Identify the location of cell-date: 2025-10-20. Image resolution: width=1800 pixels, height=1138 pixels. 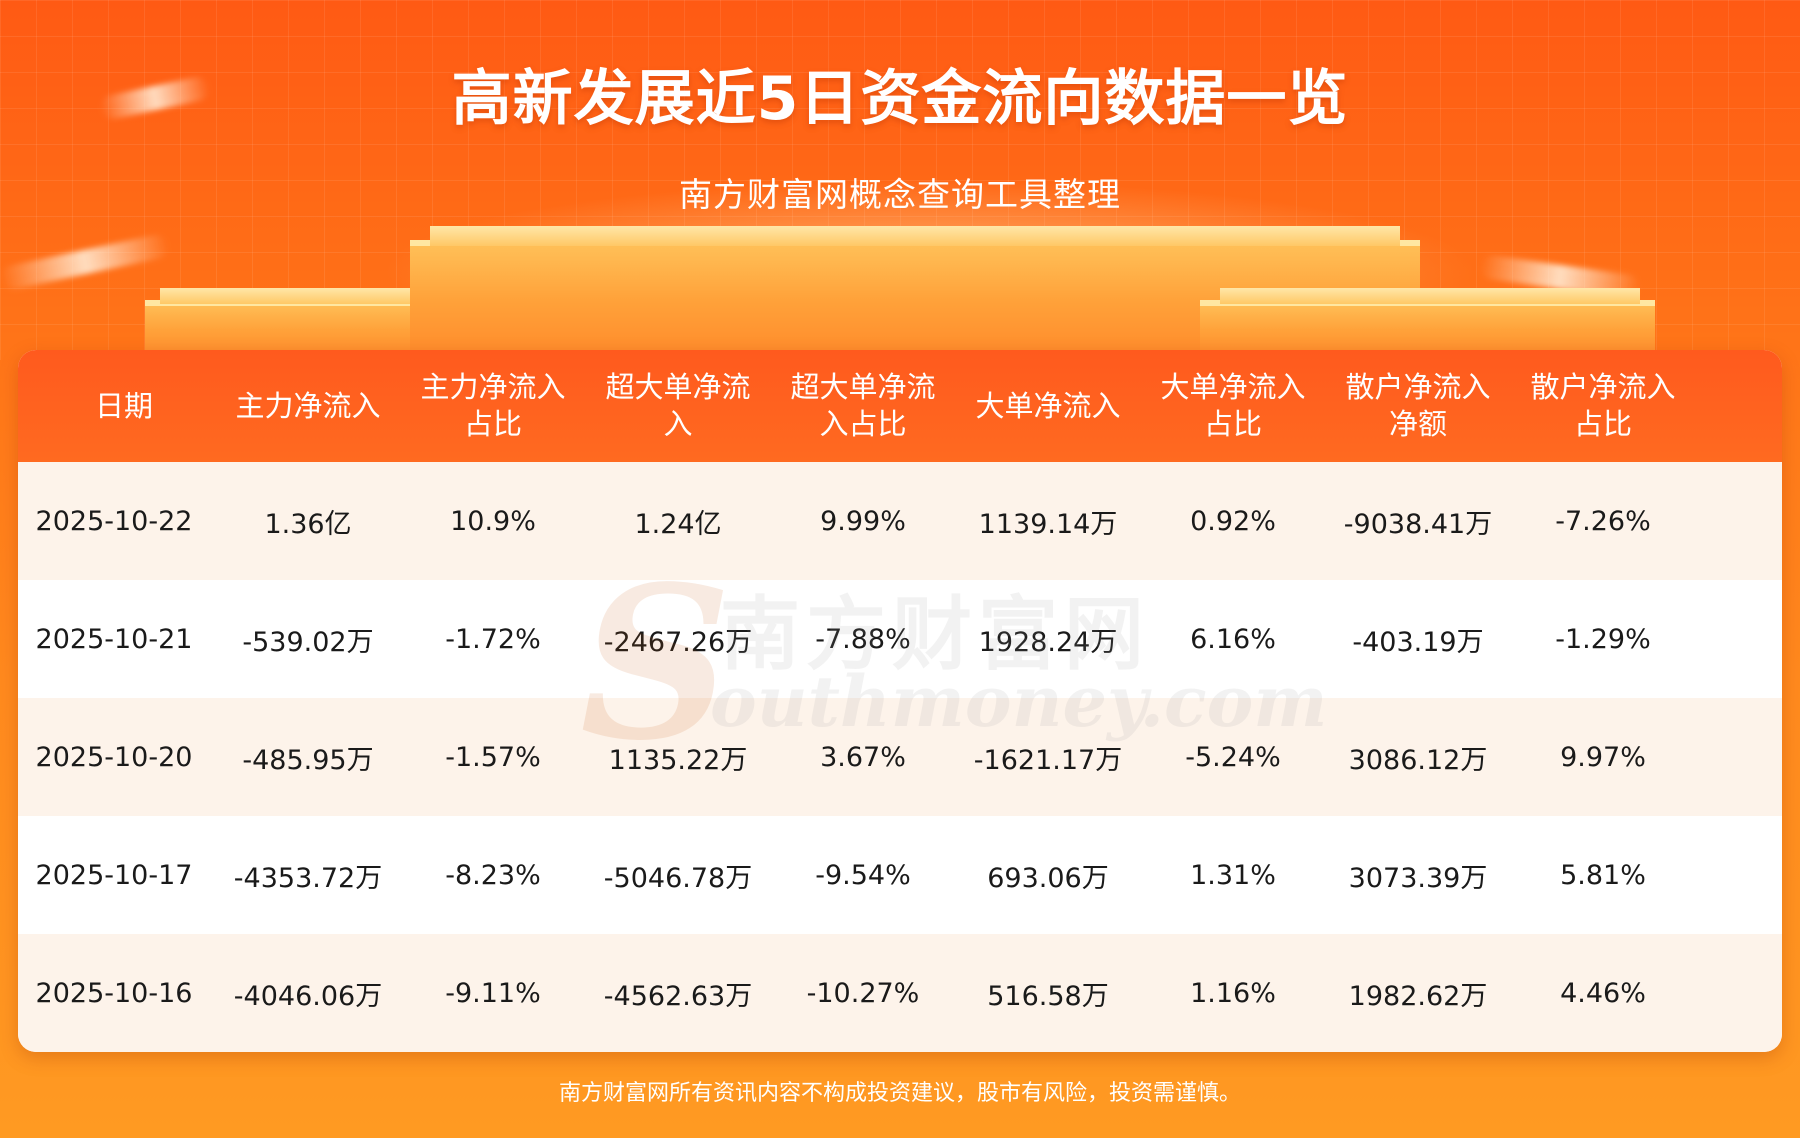
(114, 757).